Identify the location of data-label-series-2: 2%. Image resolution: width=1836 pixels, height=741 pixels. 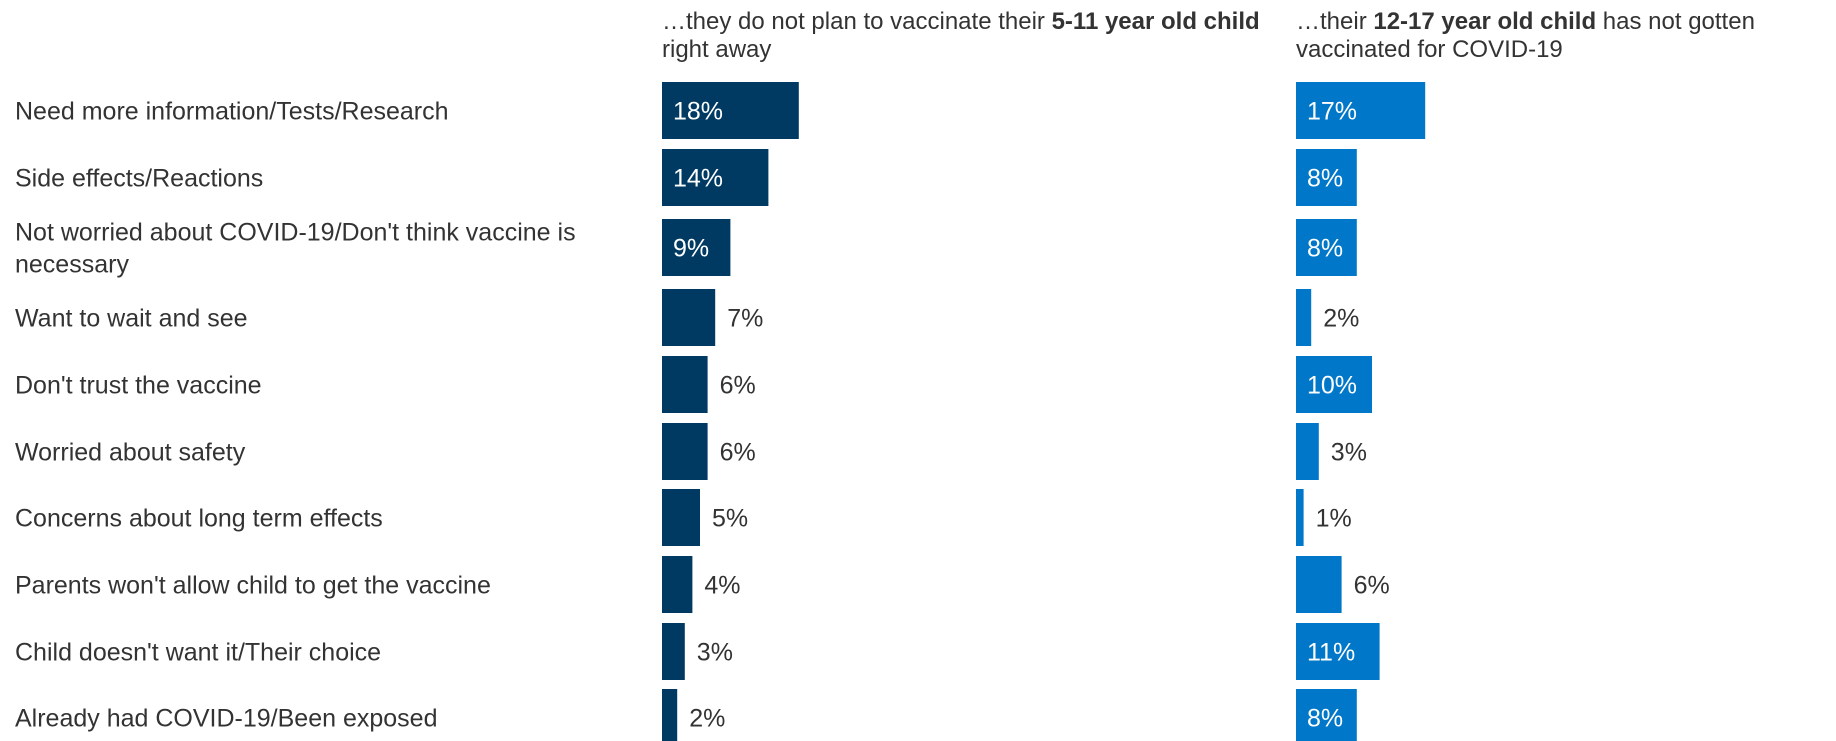
(1341, 319).